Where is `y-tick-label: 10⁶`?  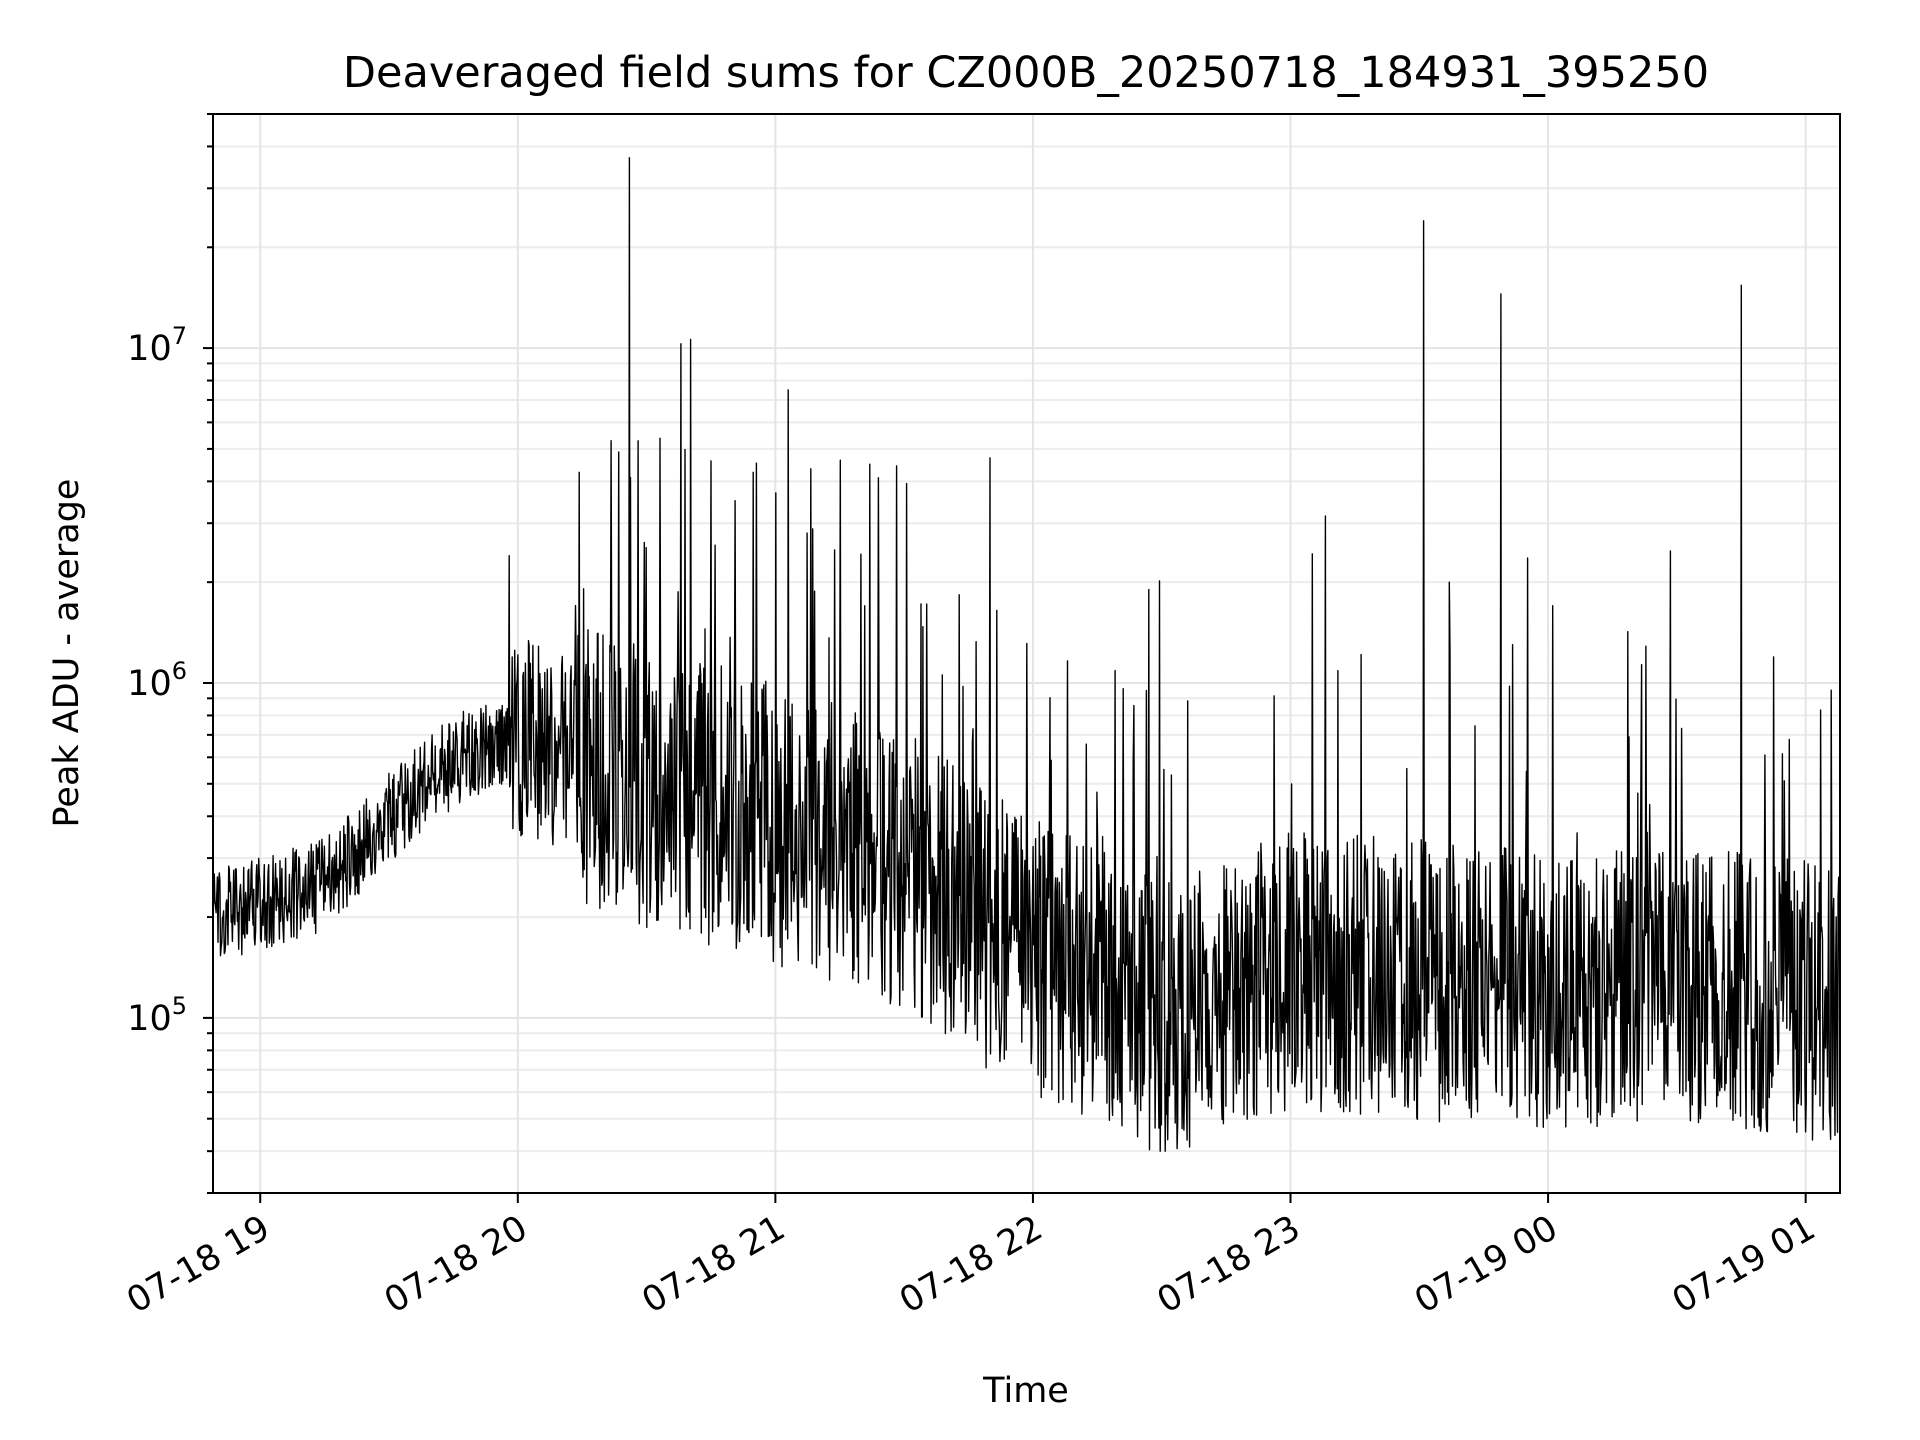 y-tick-label: 10⁶ is located at coordinates (157, 680).